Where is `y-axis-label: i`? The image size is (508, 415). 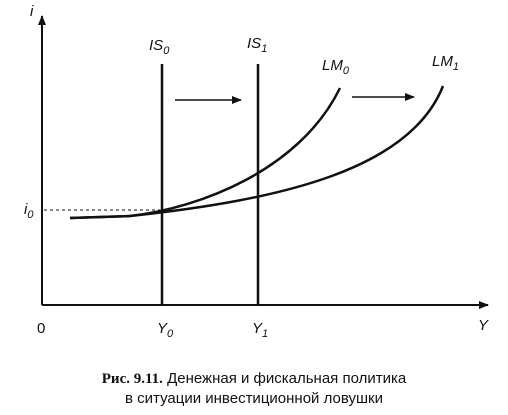
y-axis-label: i is located at coordinates (32, 11).